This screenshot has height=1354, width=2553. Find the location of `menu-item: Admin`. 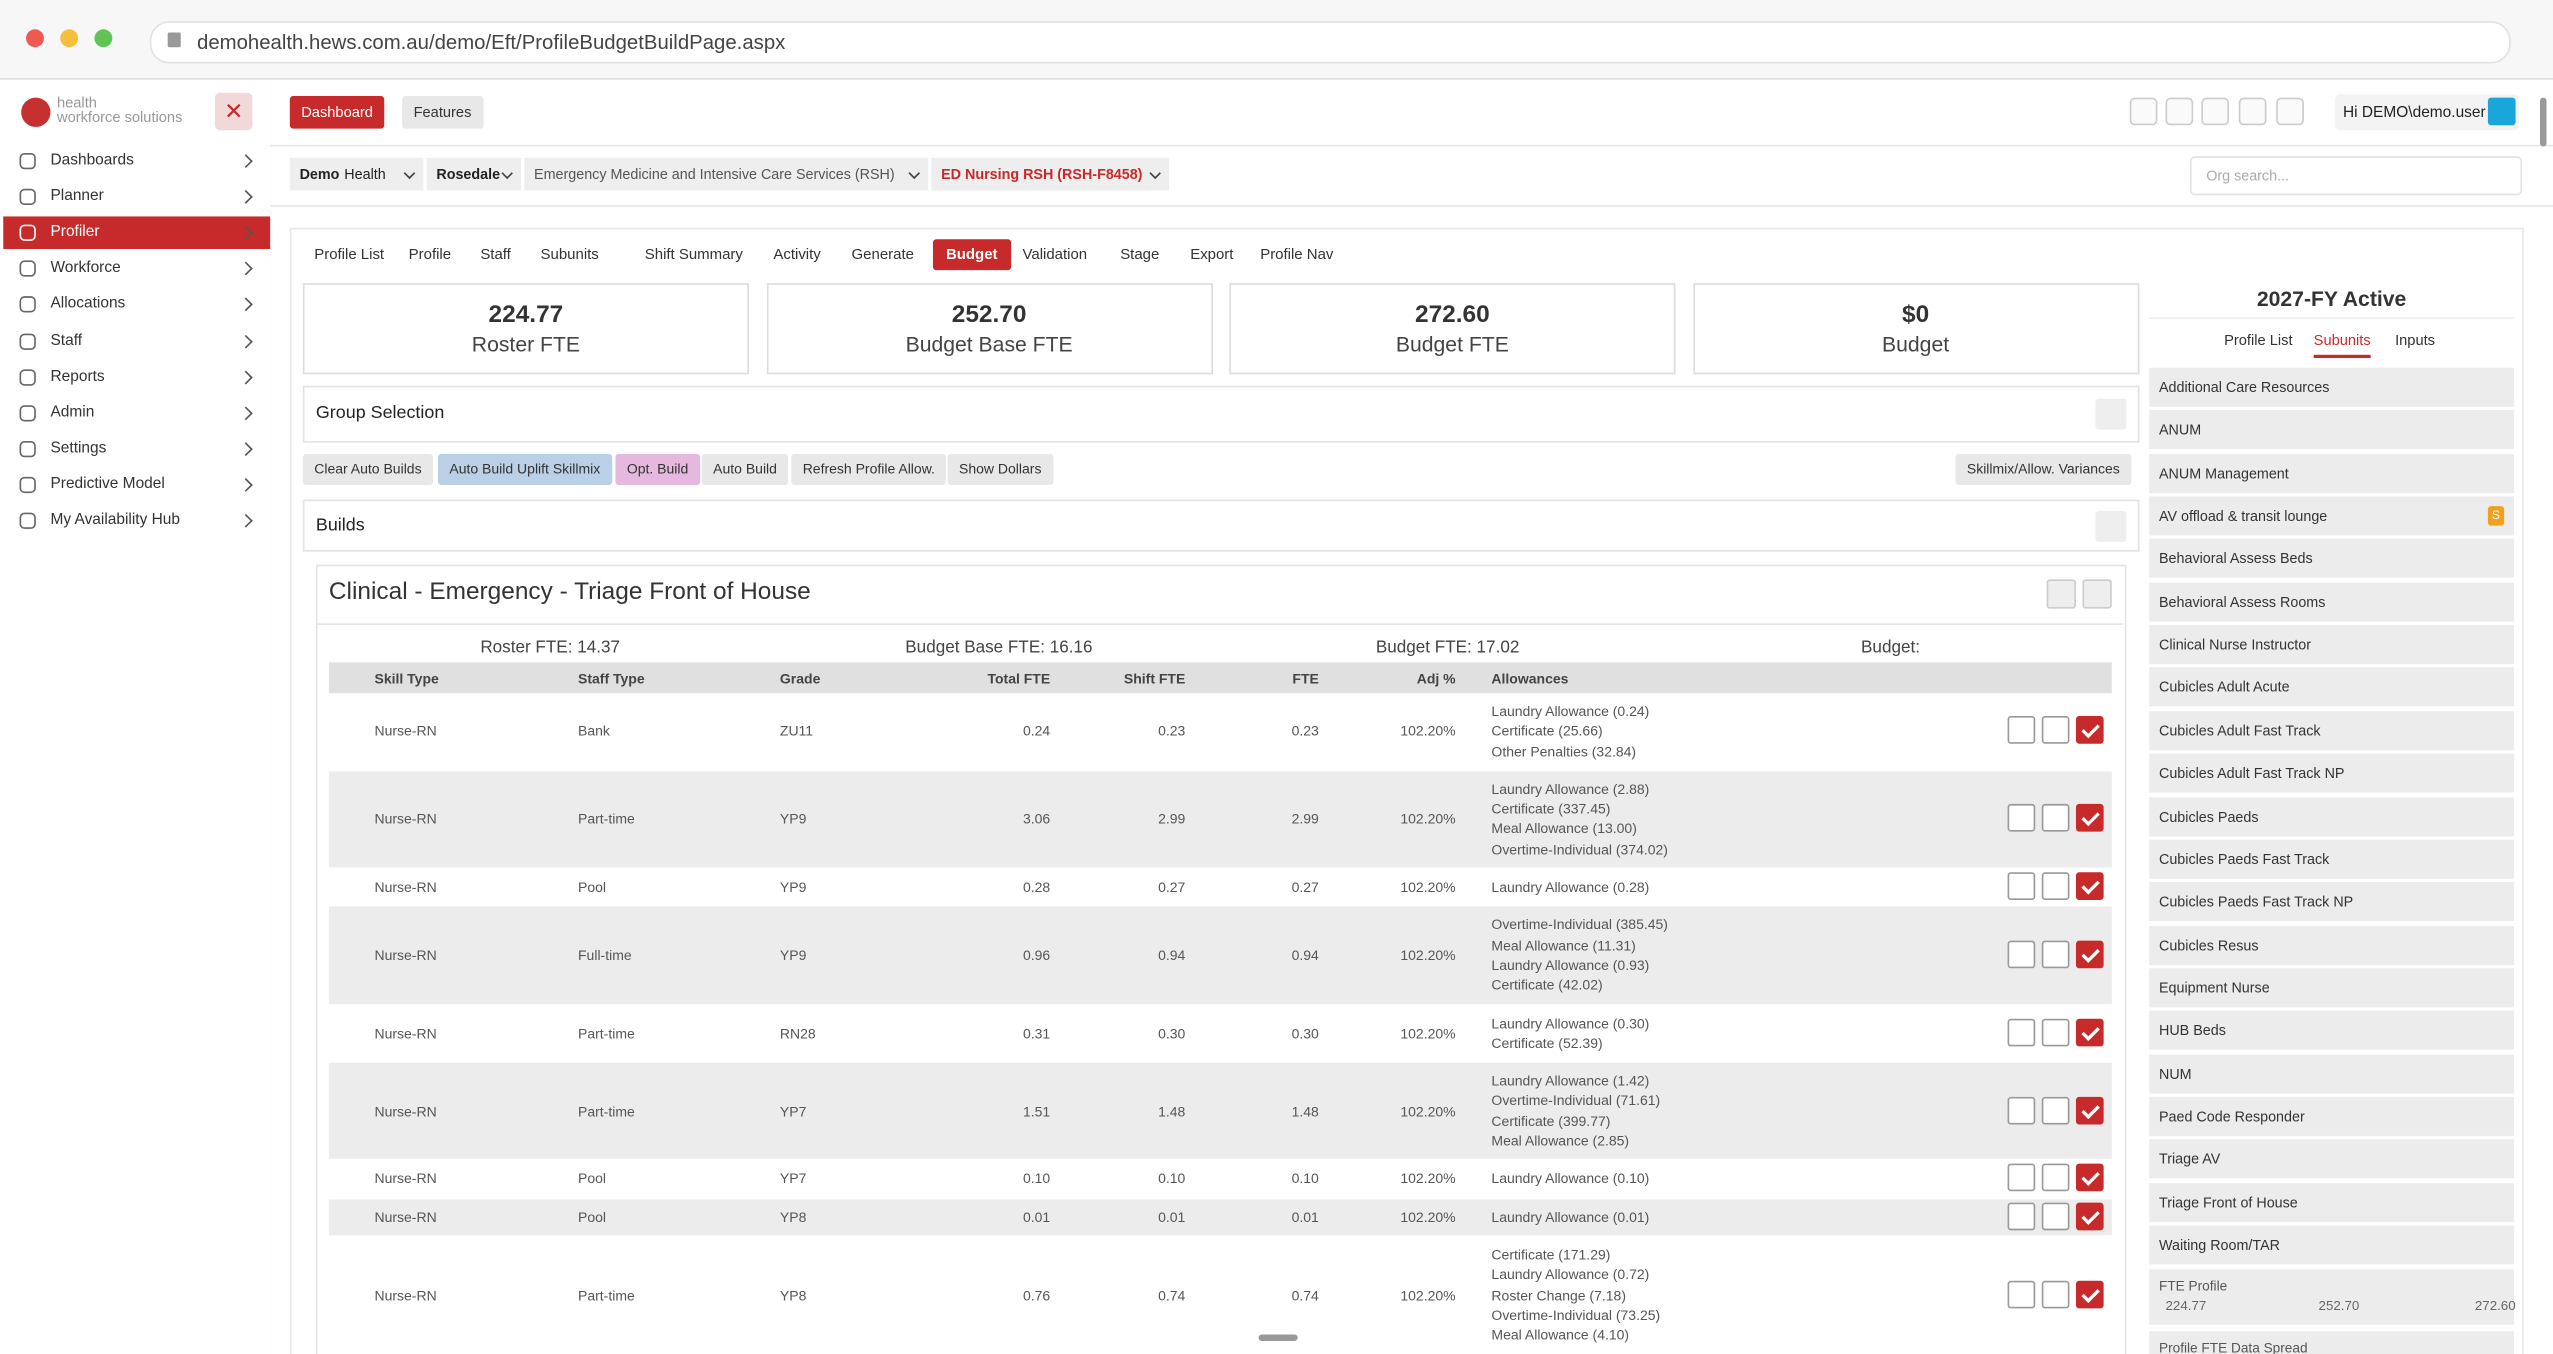

menu-item: Admin is located at coordinates (136, 413).